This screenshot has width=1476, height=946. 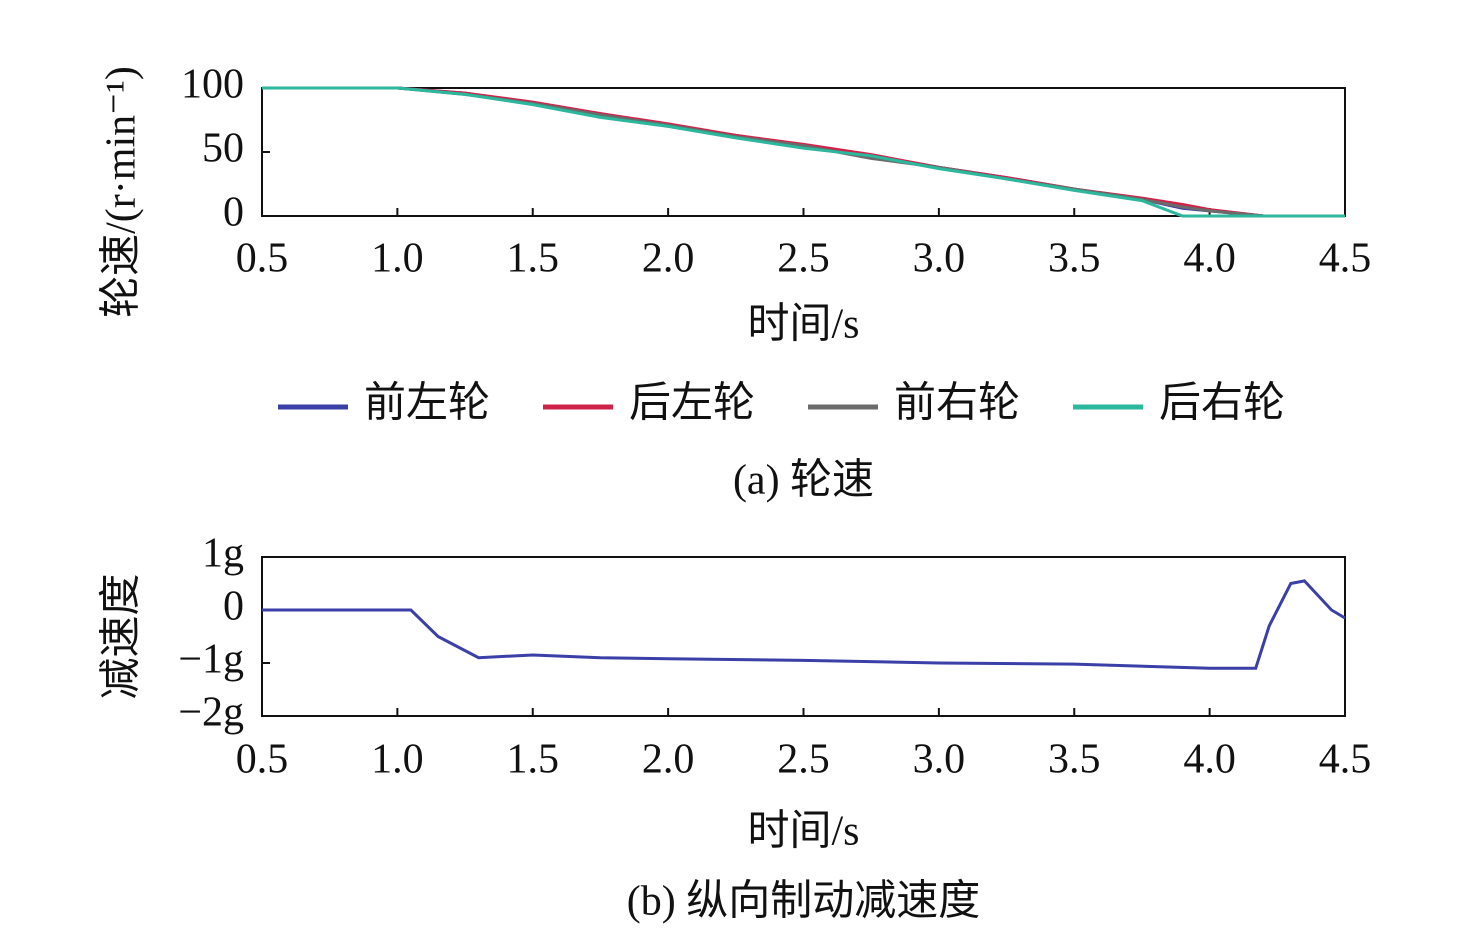 I want to click on legend-label: 前左轮, so click(x=427, y=404).